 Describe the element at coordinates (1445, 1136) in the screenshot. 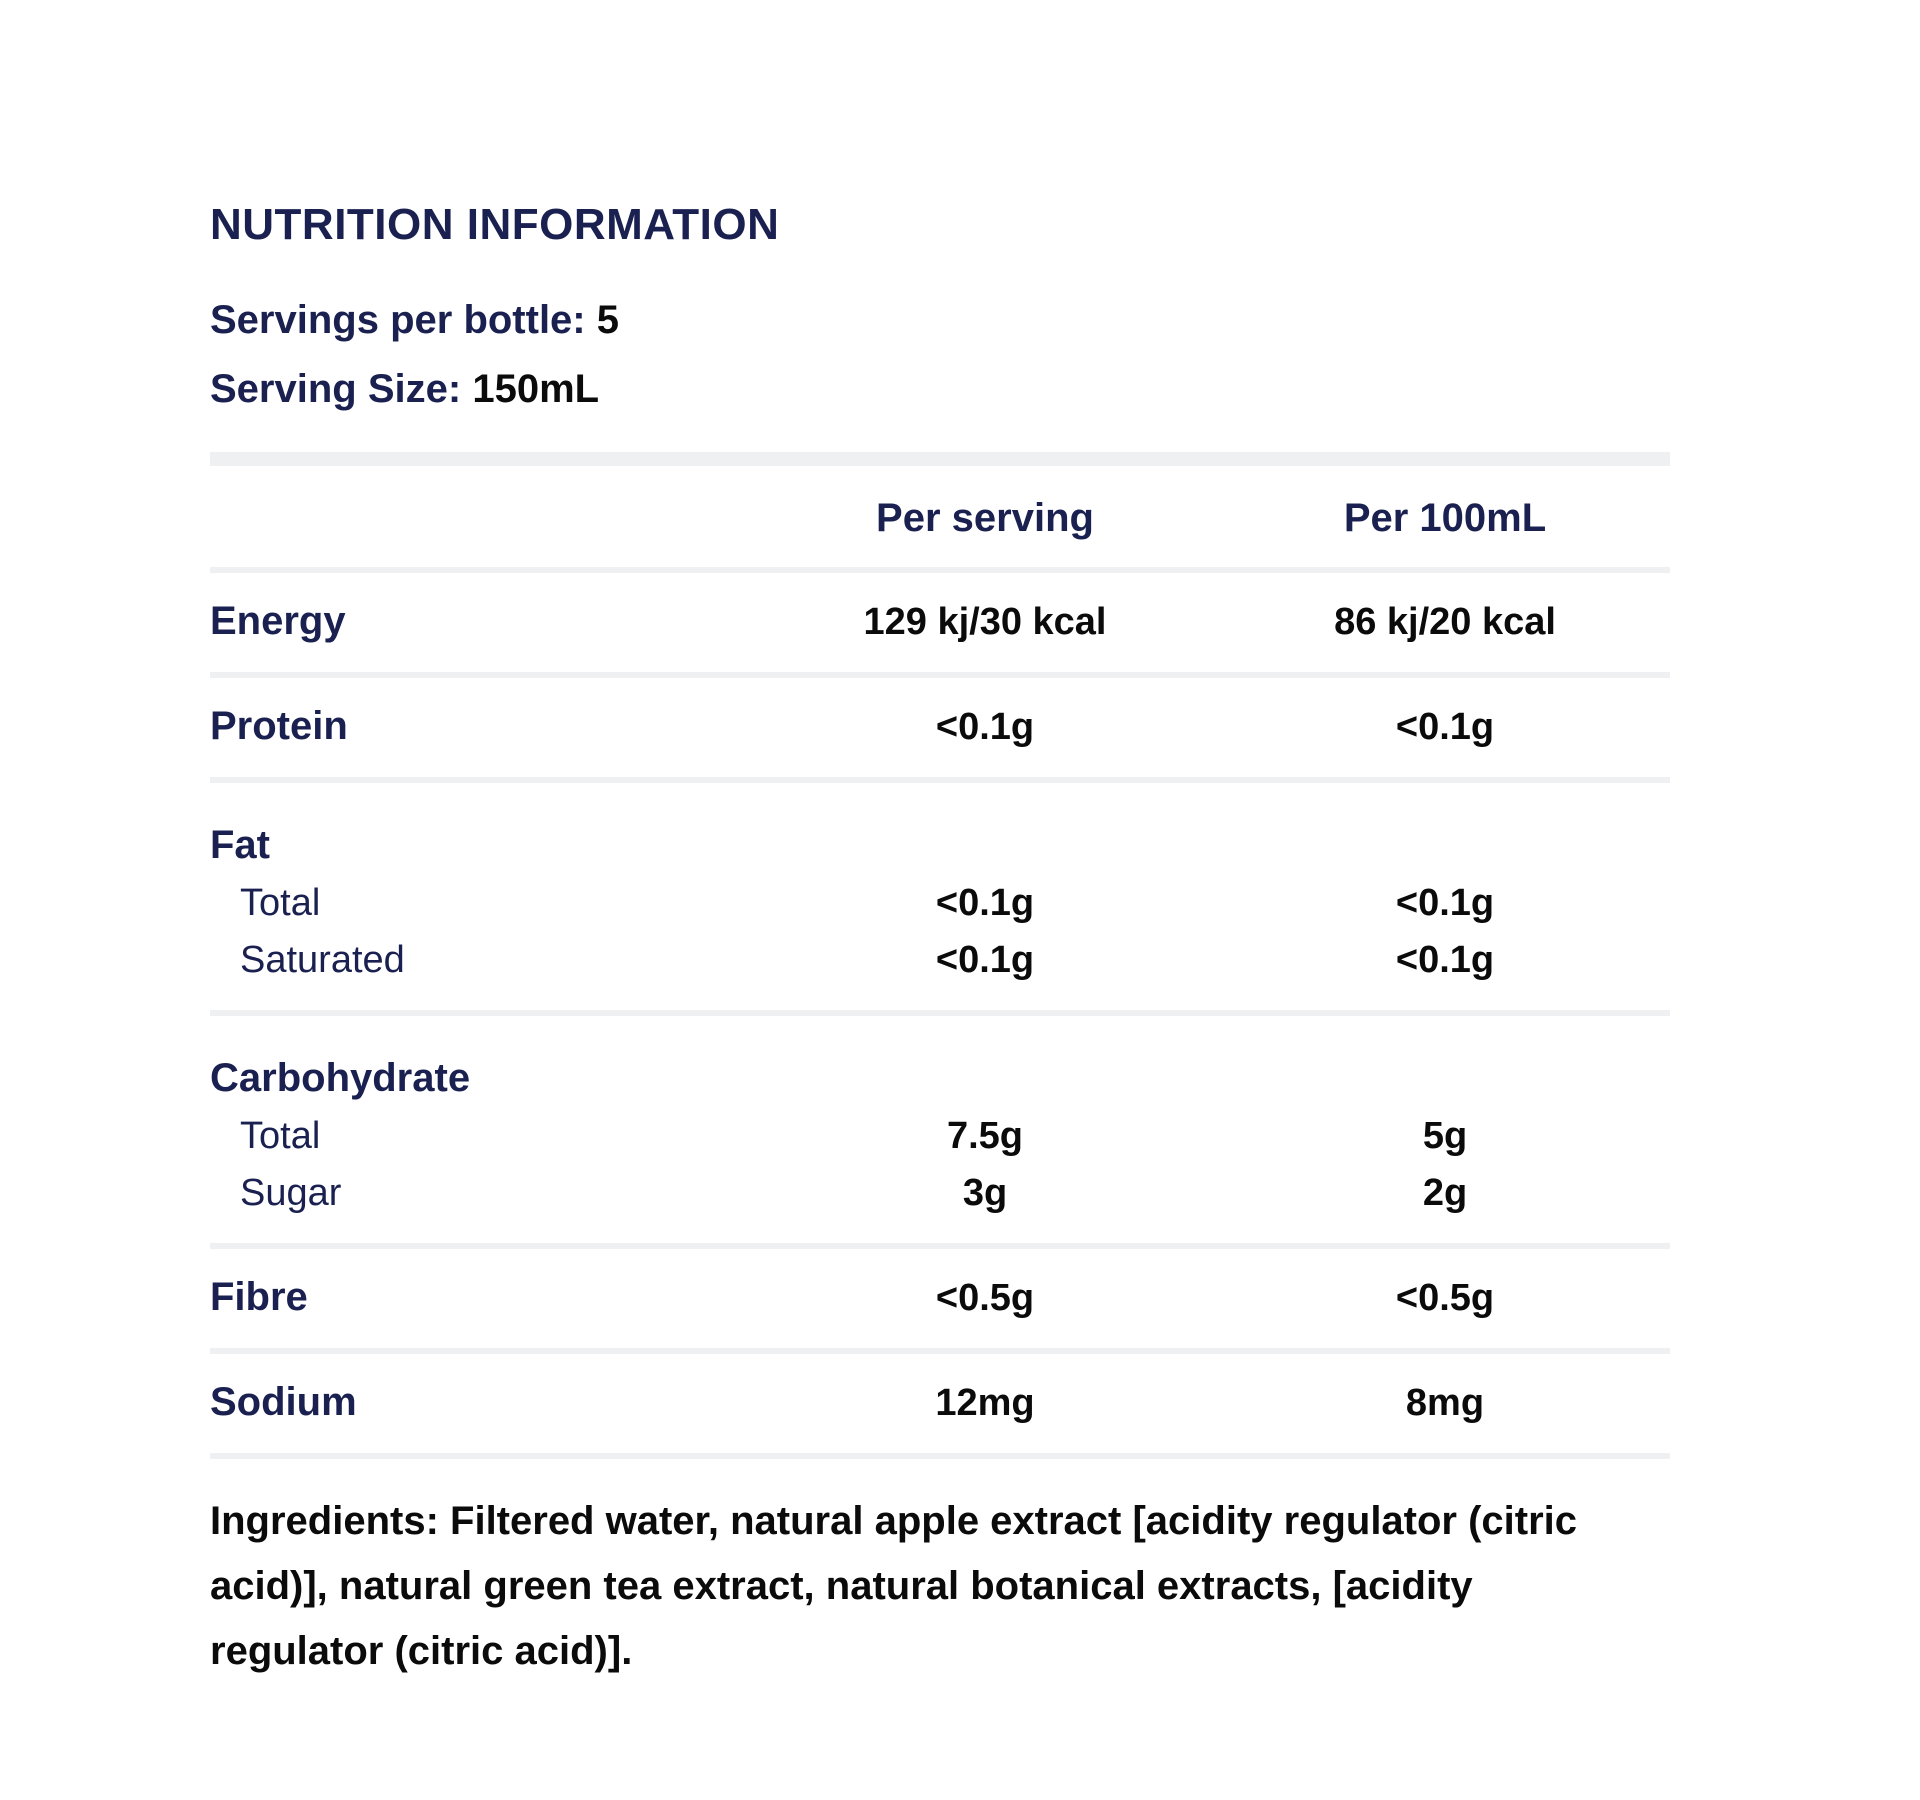

I see `value-per-100ml: 5g` at that location.